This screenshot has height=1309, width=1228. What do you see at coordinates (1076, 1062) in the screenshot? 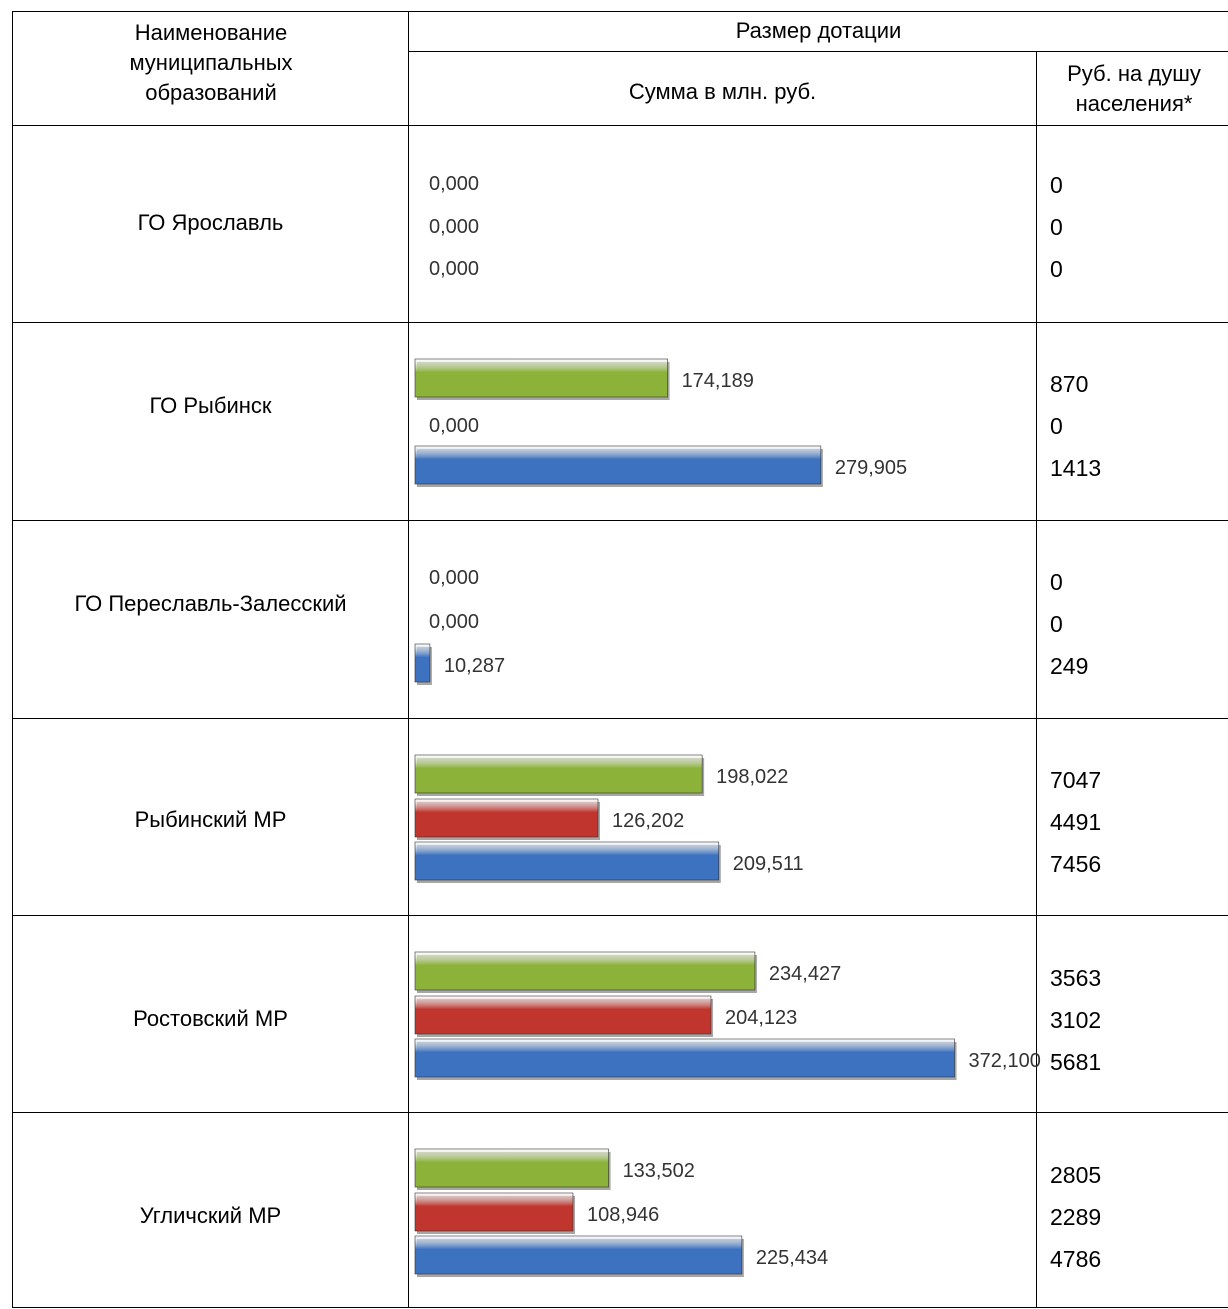
I see `per-capita-value: 5681` at bounding box center [1076, 1062].